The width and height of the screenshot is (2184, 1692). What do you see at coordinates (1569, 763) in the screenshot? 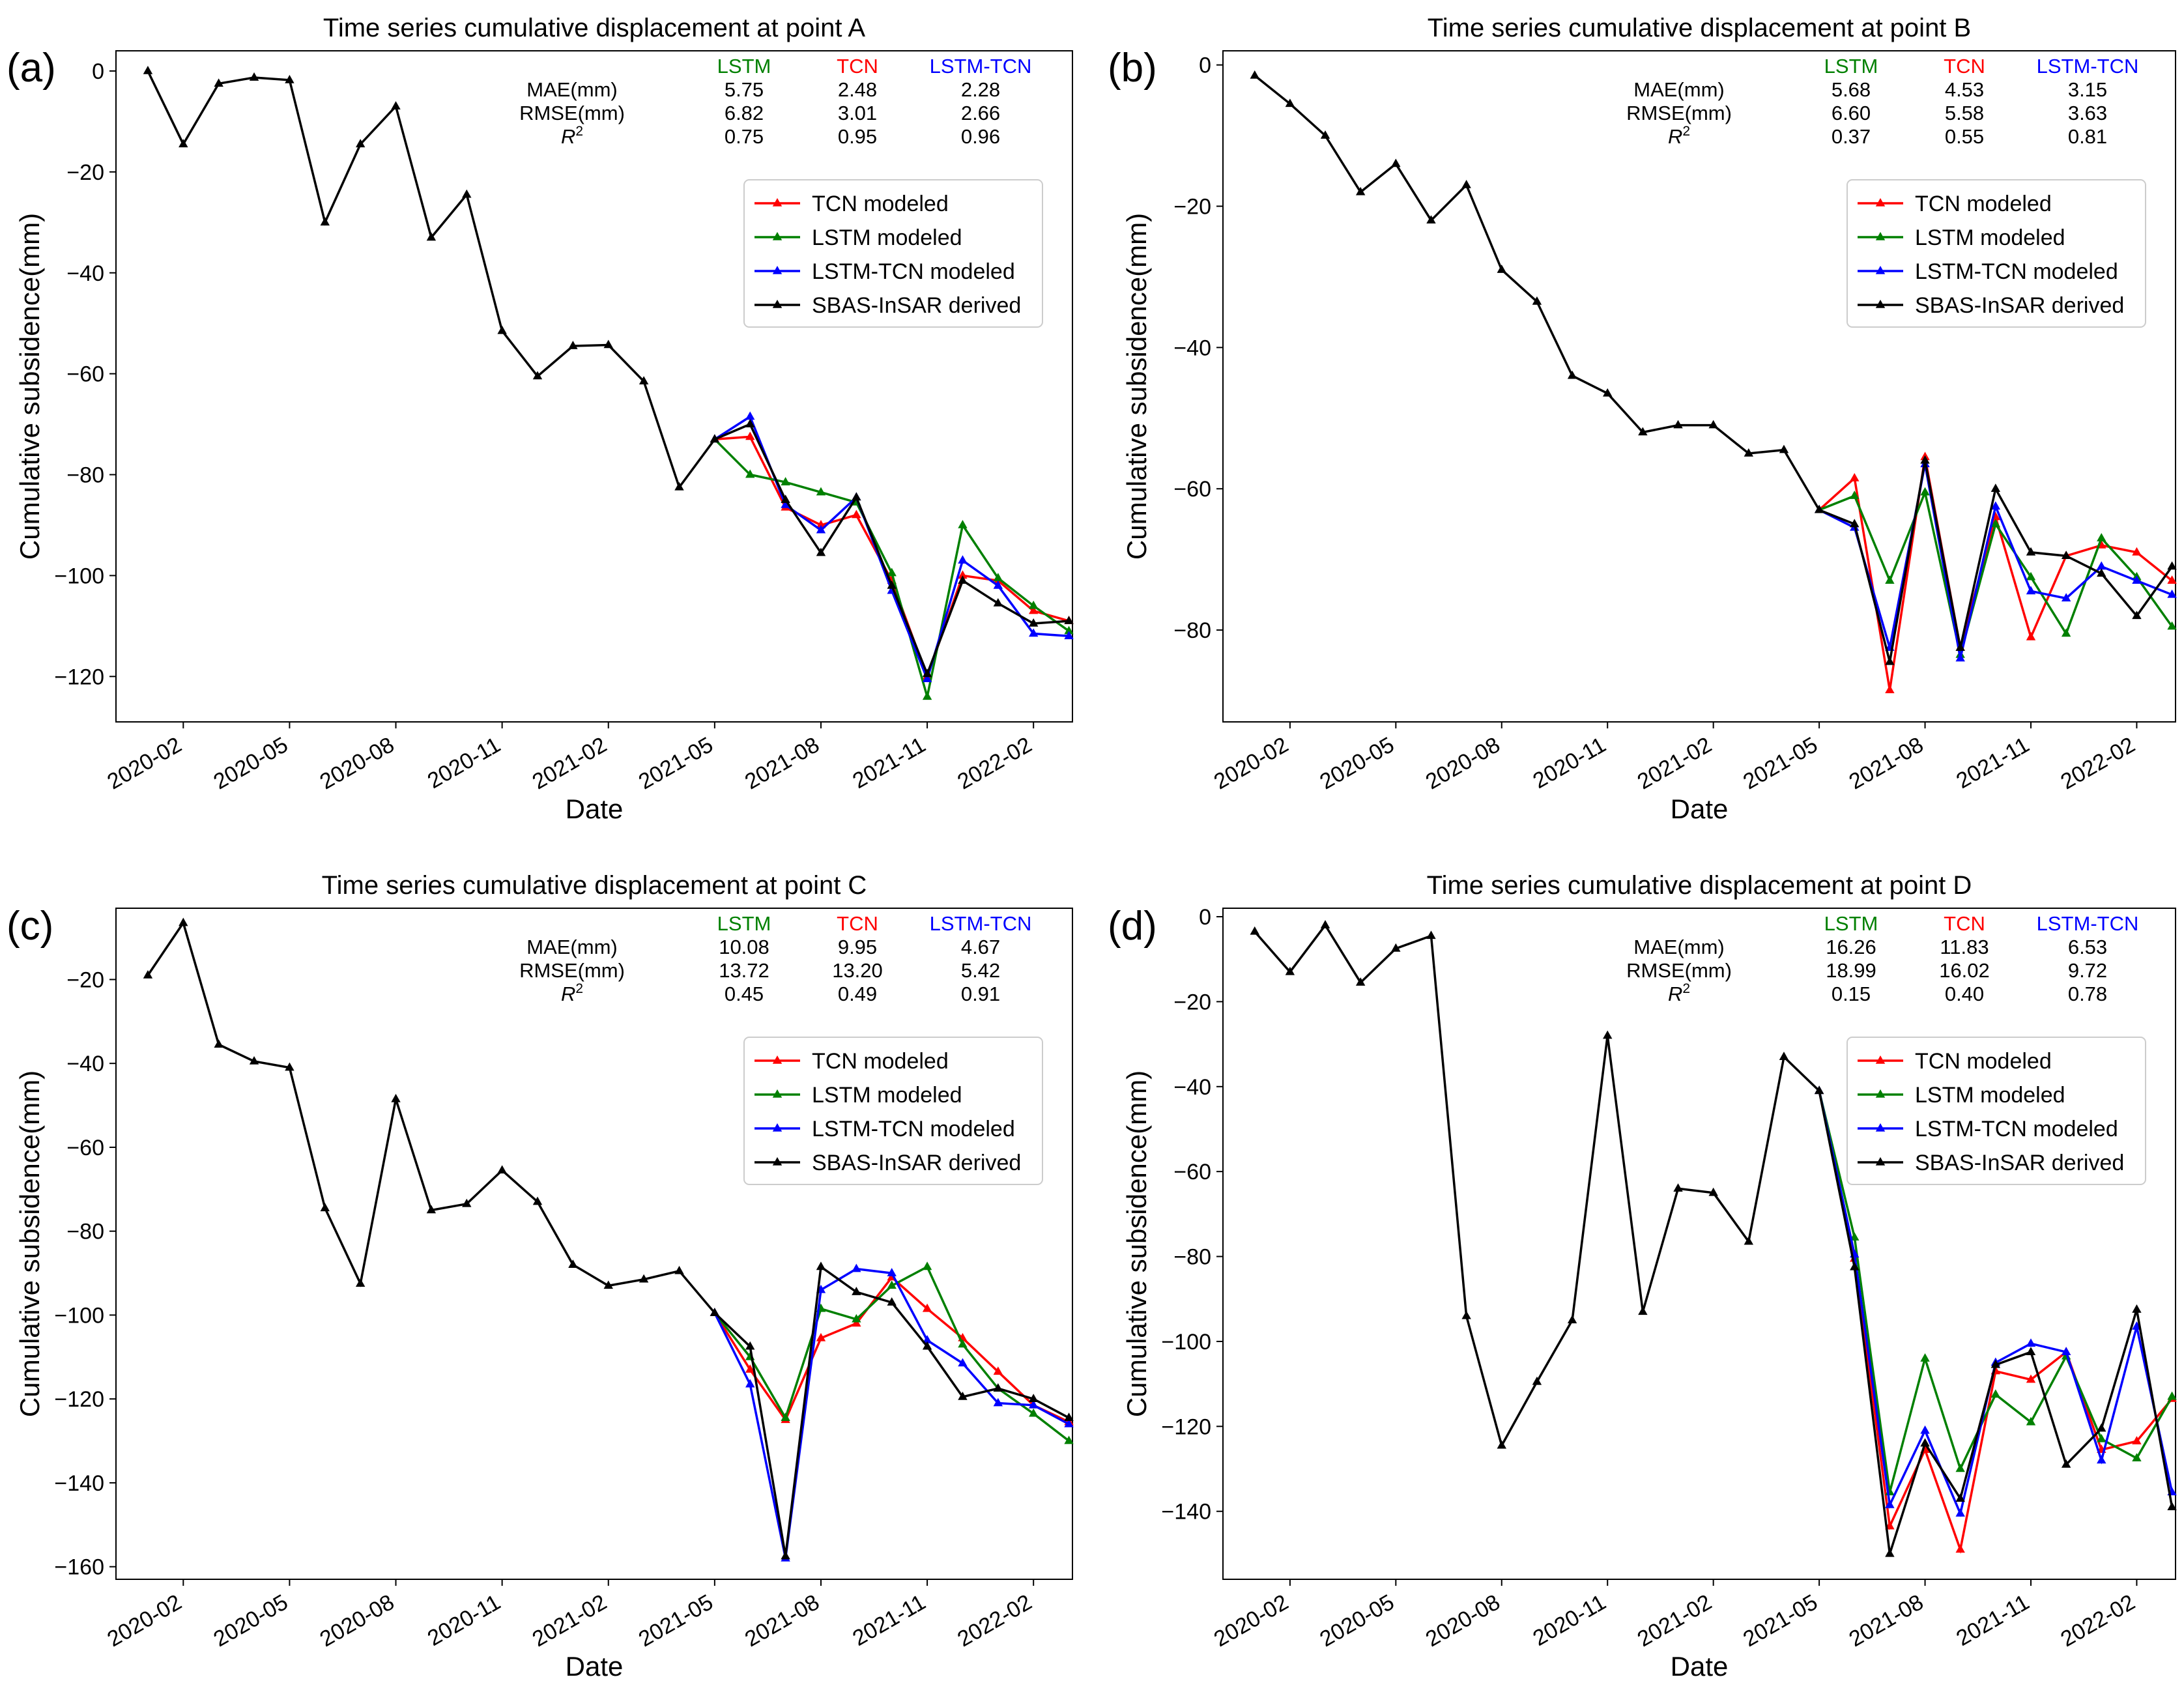
I see `x-tick-label: 2020-11` at bounding box center [1569, 763].